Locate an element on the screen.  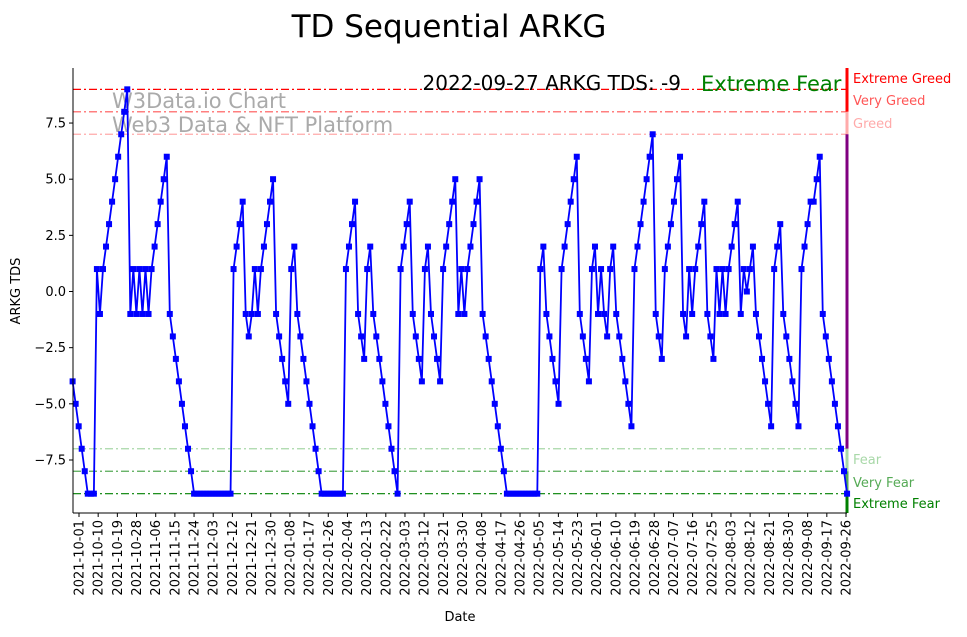
x-tick-label: 2021-11-06 is located at coordinates (156, 558).